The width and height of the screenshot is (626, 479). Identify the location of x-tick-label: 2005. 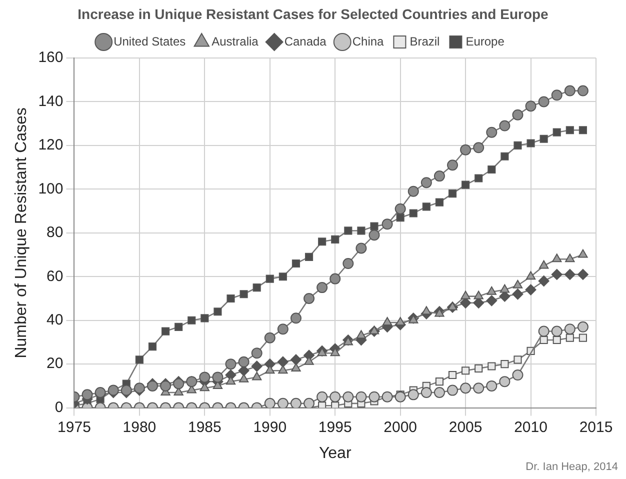
(465, 427).